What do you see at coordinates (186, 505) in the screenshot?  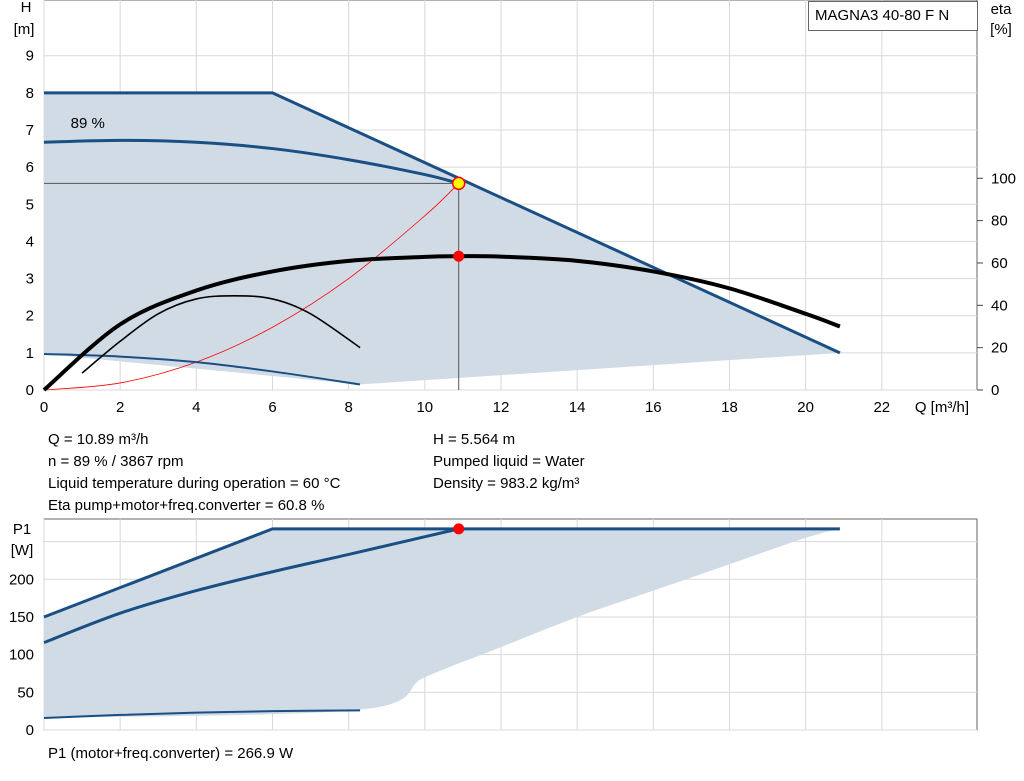 I see `efficiency-readout: Eta pump+motor+freq.converter = 60.8 %` at bounding box center [186, 505].